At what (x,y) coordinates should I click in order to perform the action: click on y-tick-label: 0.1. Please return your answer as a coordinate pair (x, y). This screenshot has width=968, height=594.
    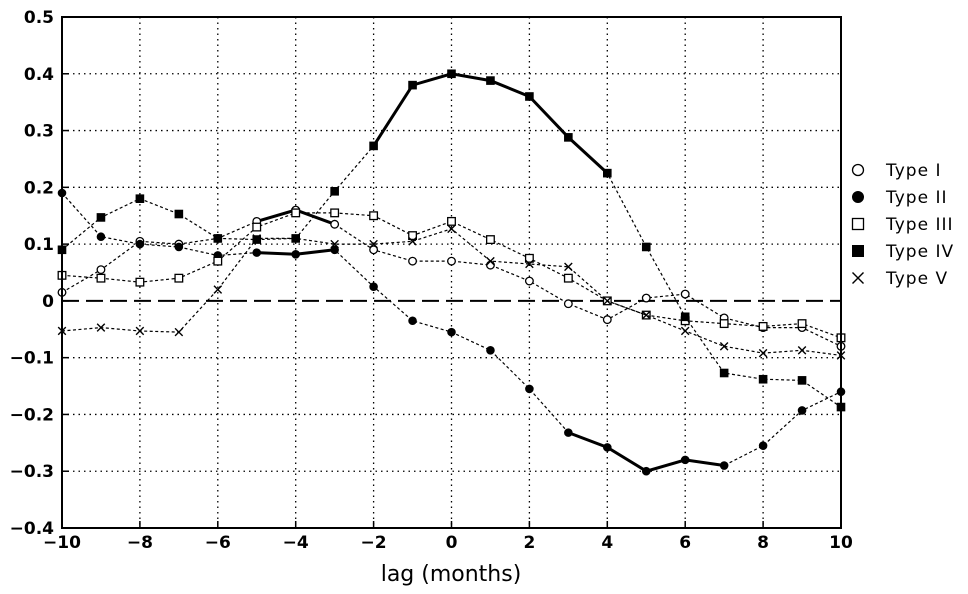
    Looking at the image, I should click on (39, 245).